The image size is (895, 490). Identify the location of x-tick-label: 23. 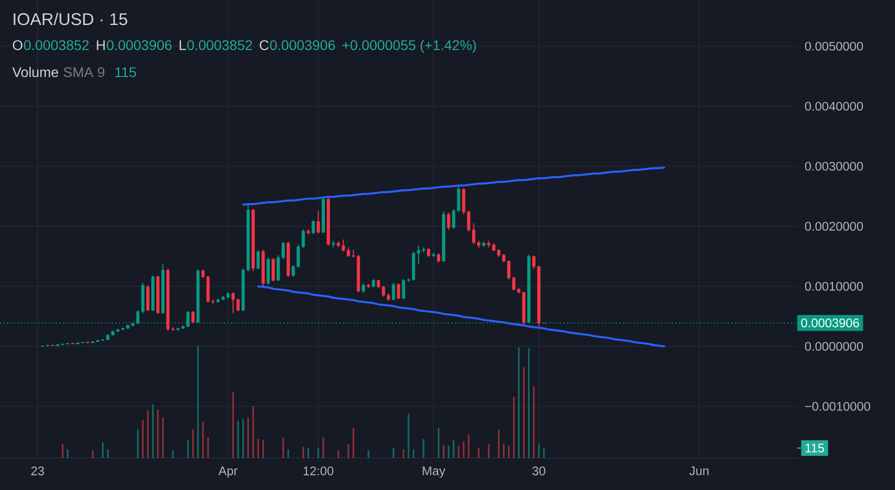
(37, 471).